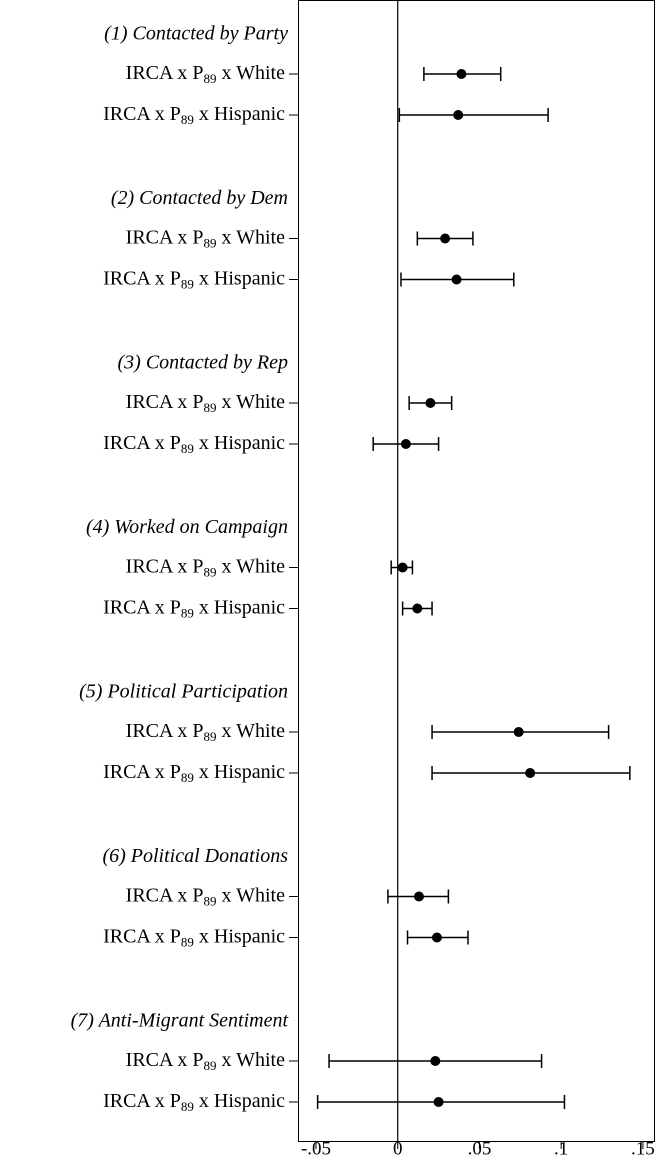  What do you see at coordinates (480, 1148) in the screenshot?
I see `x-tick-label: .05` at bounding box center [480, 1148].